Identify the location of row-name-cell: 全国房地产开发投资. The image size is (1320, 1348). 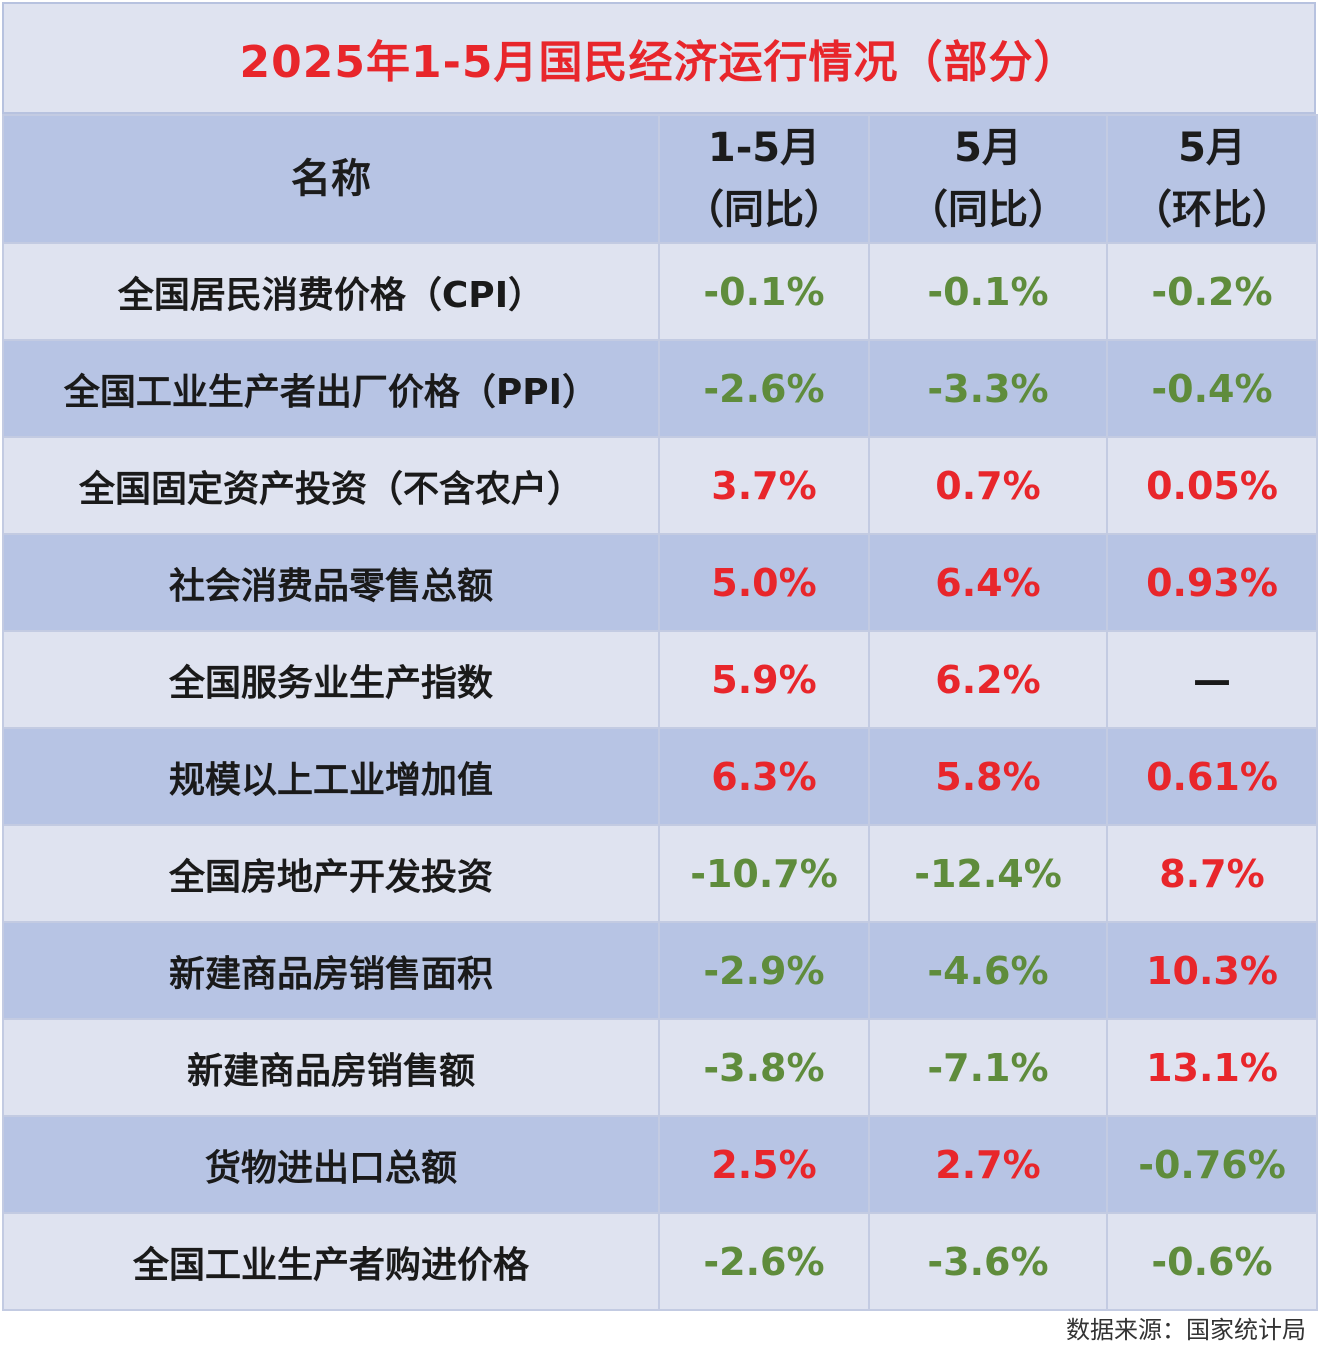
(331, 873).